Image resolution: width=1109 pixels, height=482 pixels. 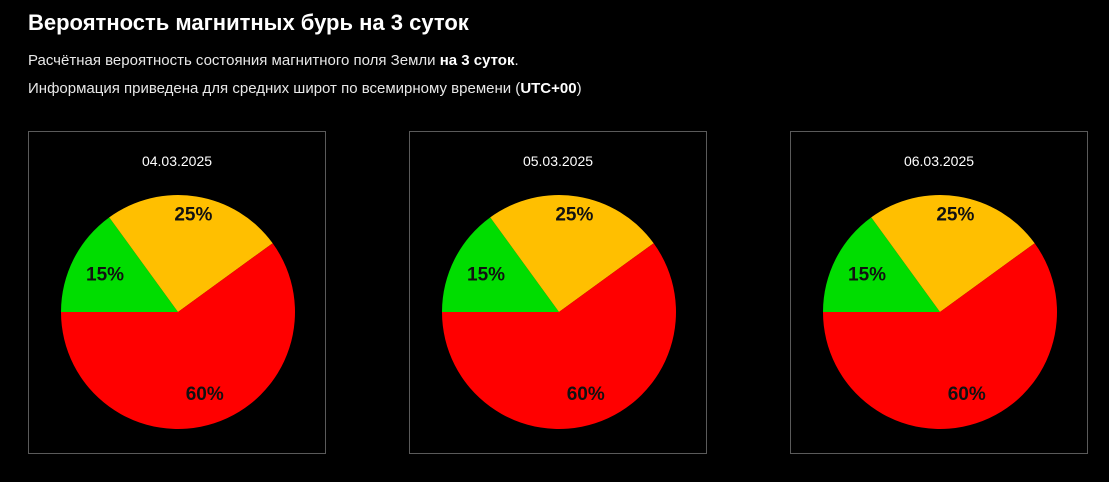 What do you see at coordinates (248, 22) in the screenshot?
I see `page-title: Вероятность магнитных бурь на 3 суток` at bounding box center [248, 22].